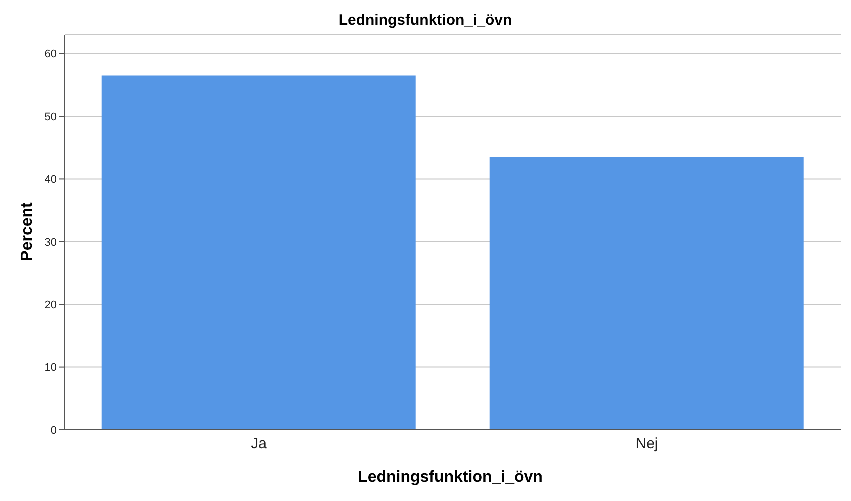 The height and width of the screenshot is (501, 851). What do you see at coordinates (28, 232) in the screenshot?
I see `y-axis-title: Percent` at bounding box center [28, 232].